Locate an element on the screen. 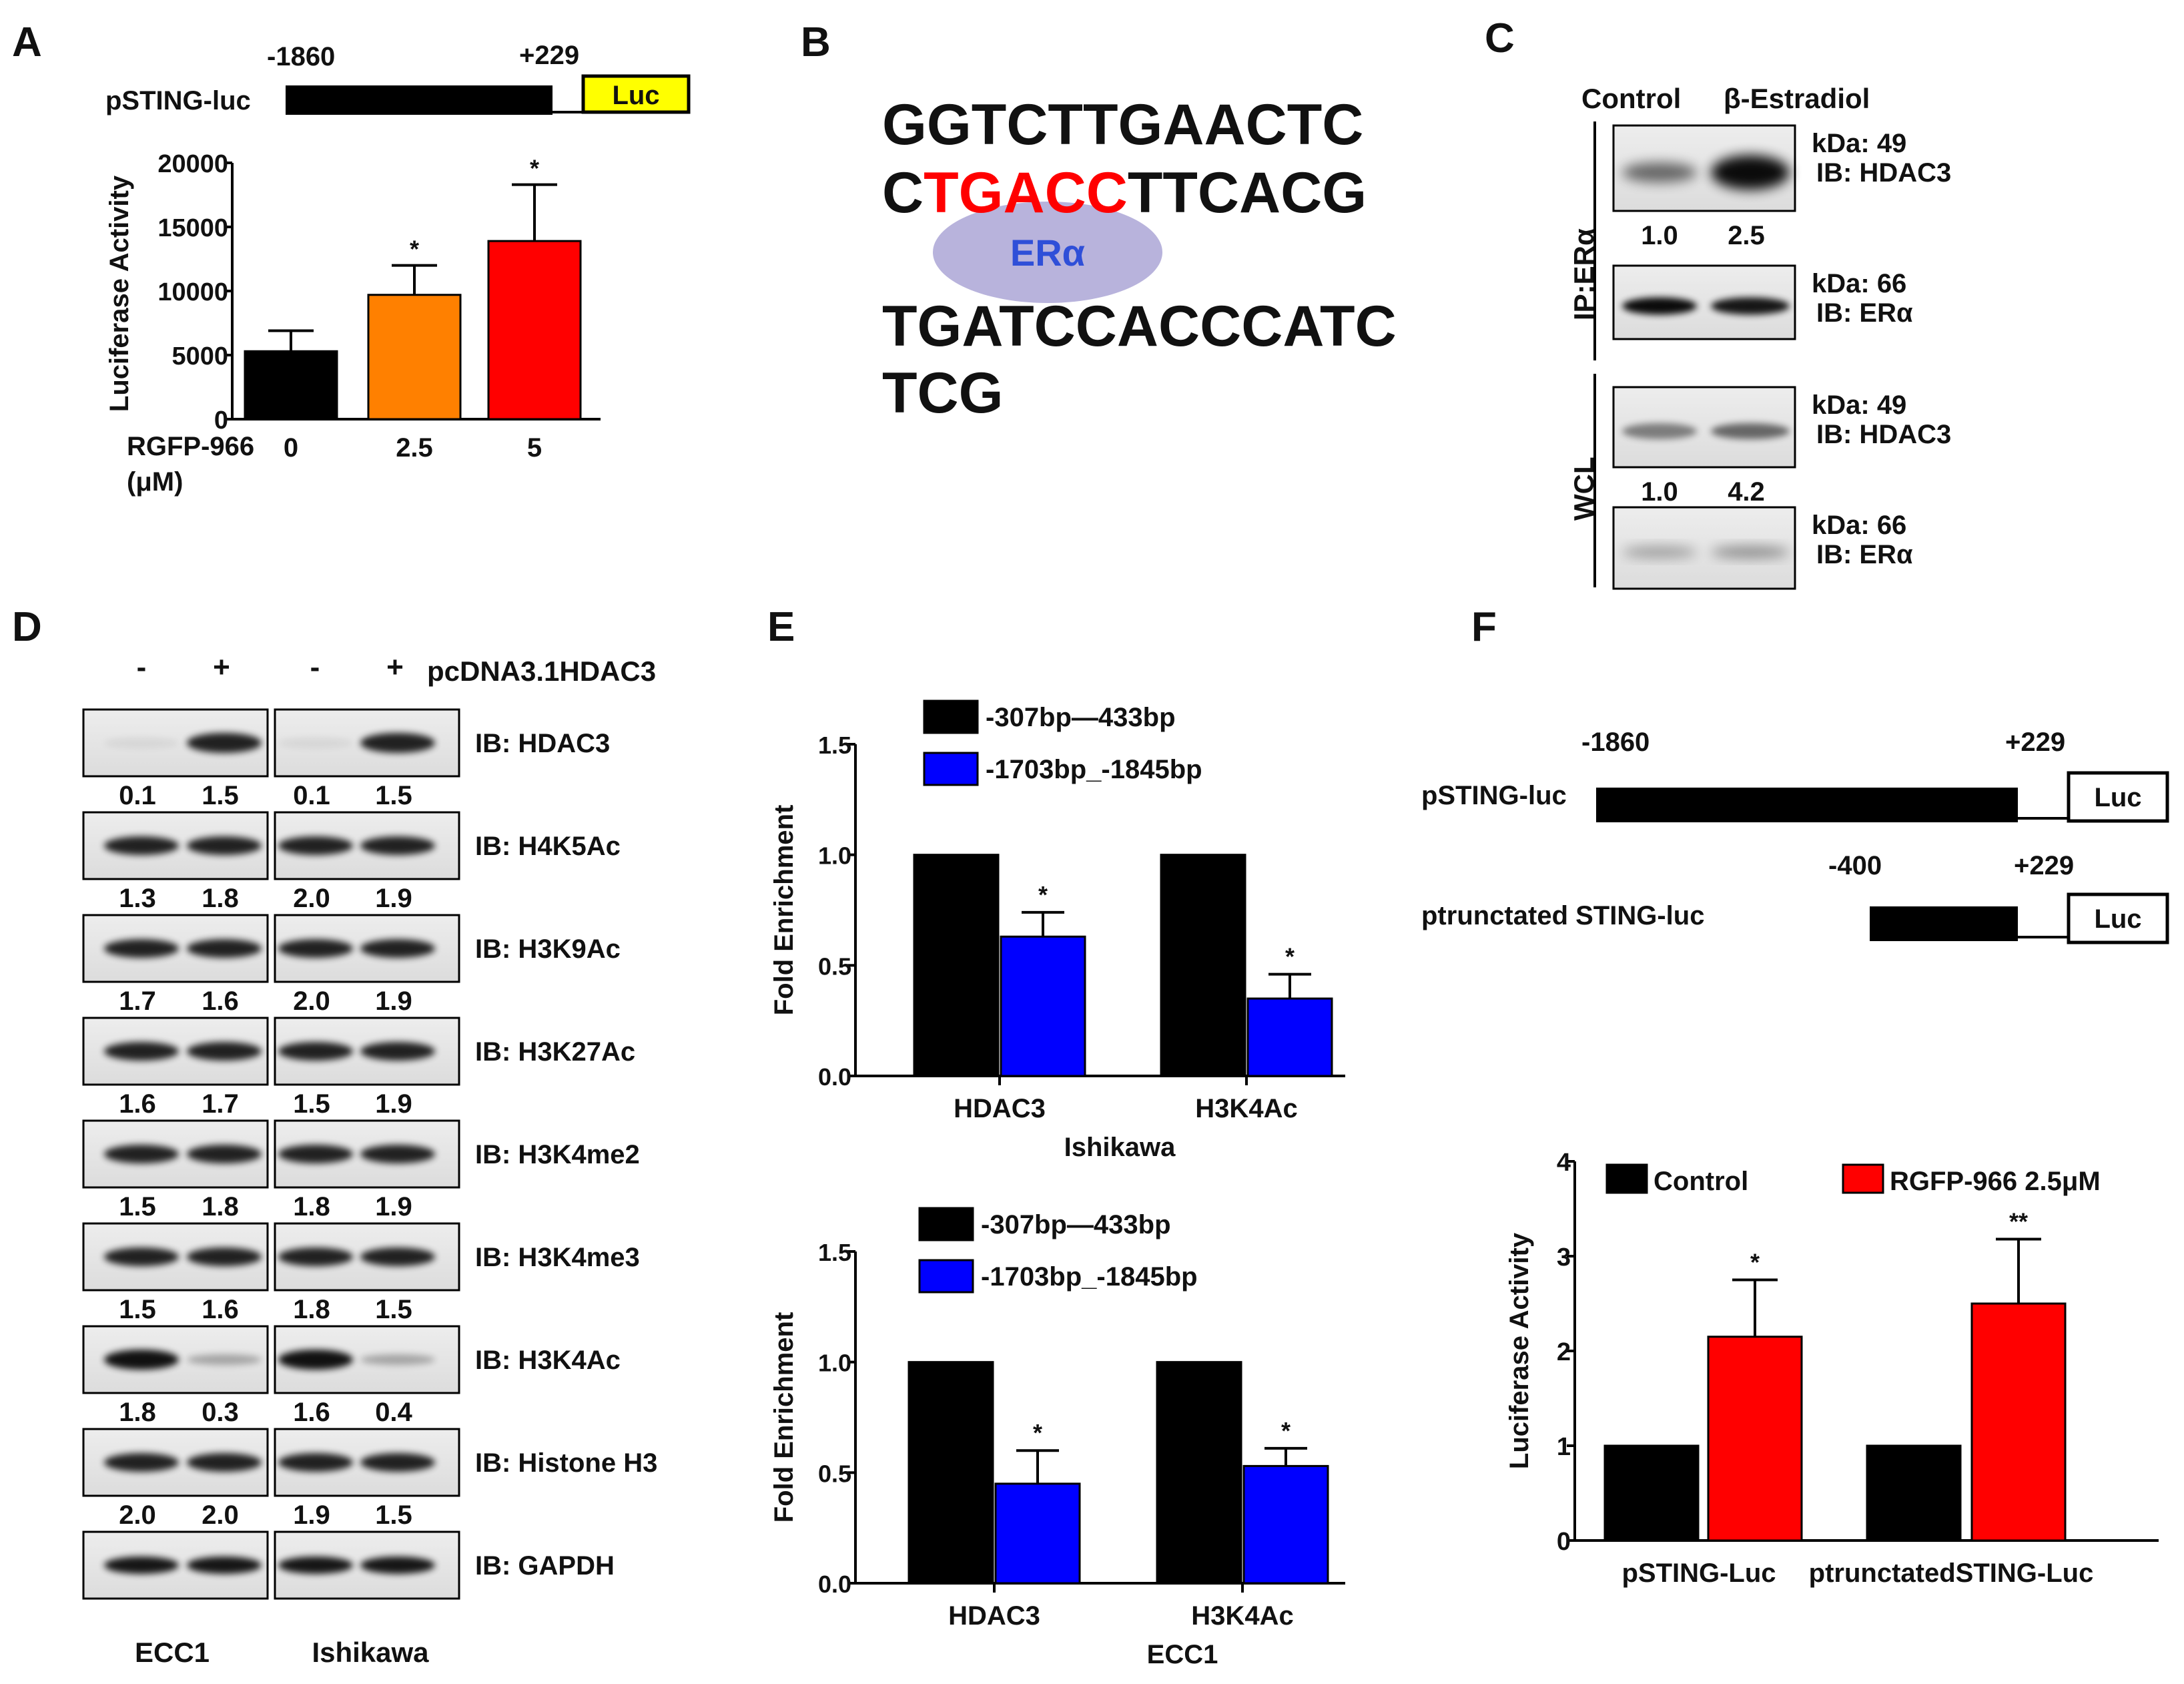 This screenshot has width=2184, height=1684. kda-label: kDa: 66 is located at coordinates (1859, 526).